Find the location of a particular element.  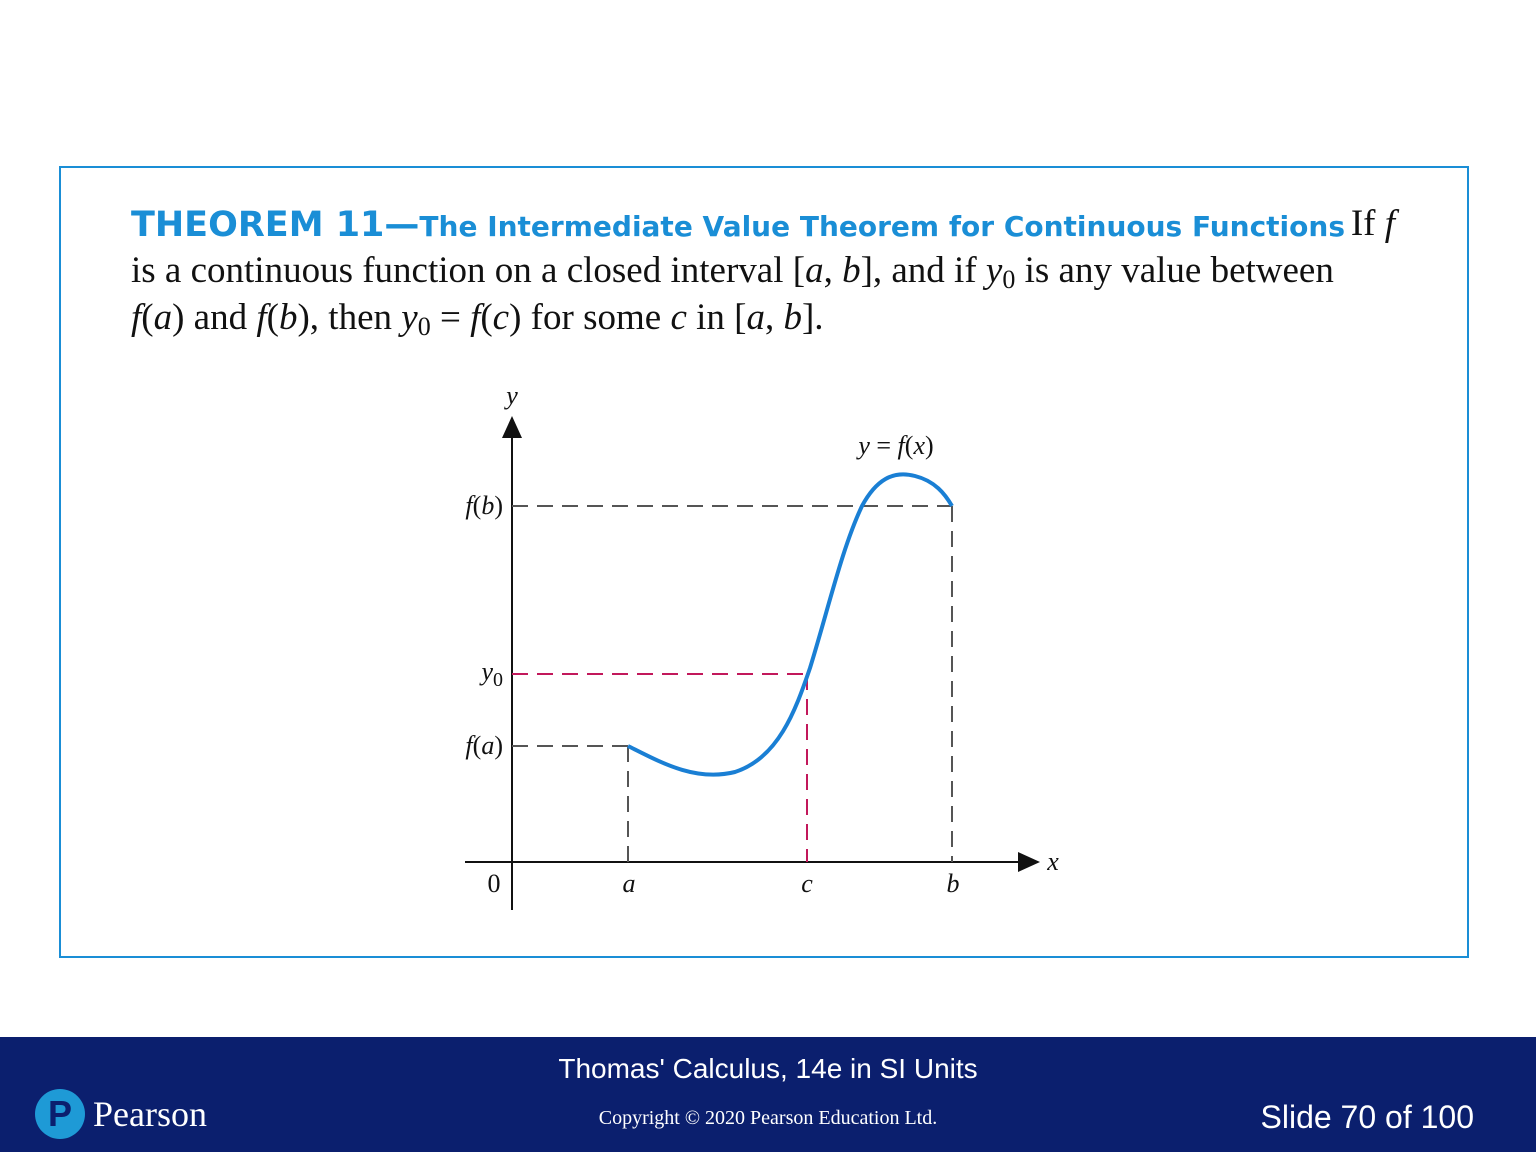

y-axis-label: y is located at coordinates (510, 395).